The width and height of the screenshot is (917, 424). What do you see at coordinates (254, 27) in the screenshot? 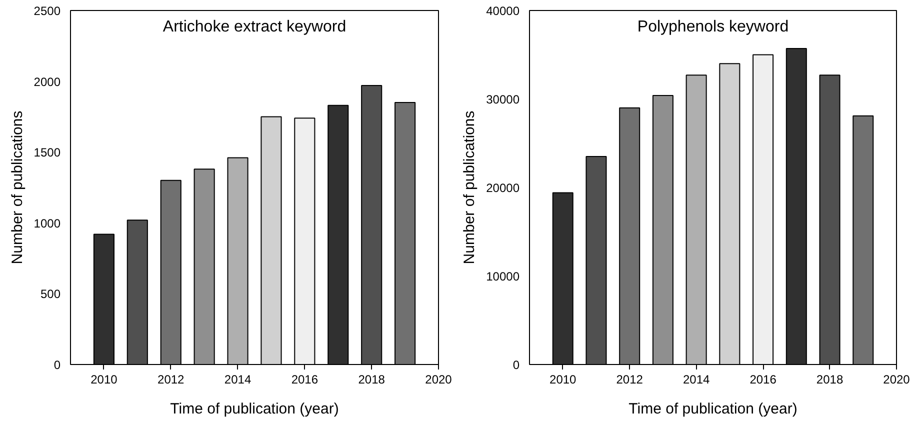
I see `text: Artichoke extract keyword` at bounding box center [254, 27].